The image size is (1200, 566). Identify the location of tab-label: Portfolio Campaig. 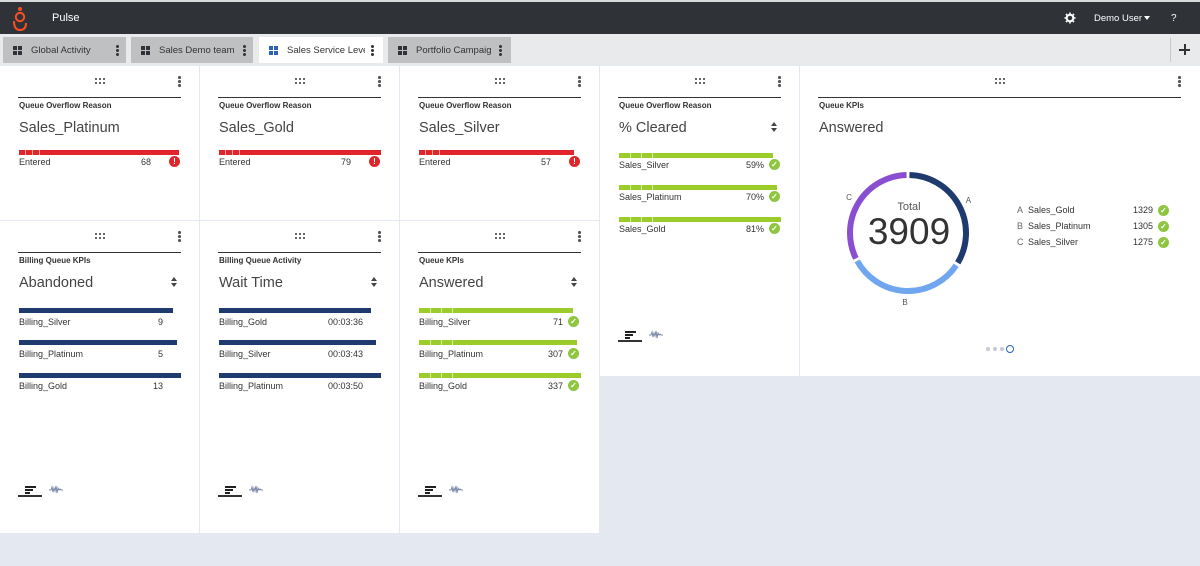
(454, 50).